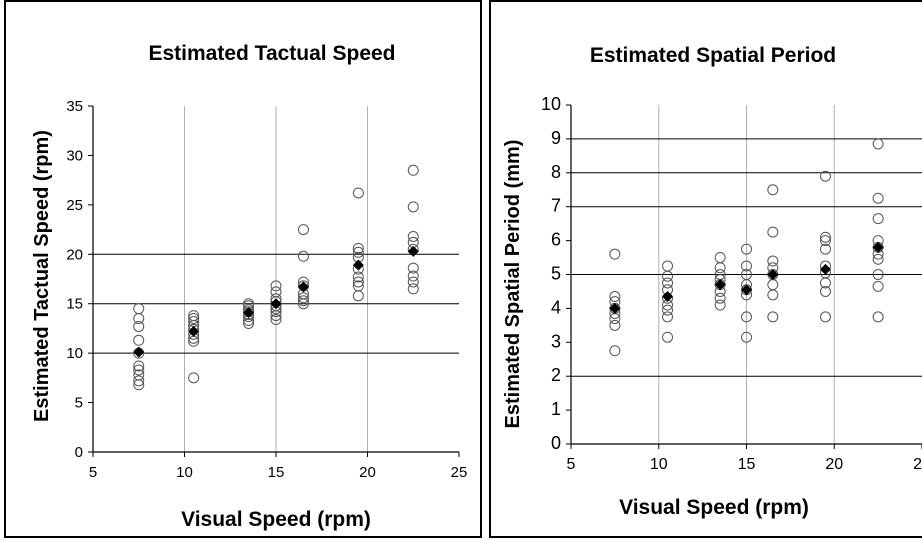  I want to click on x-tick-label: 25, so click(459, 472).